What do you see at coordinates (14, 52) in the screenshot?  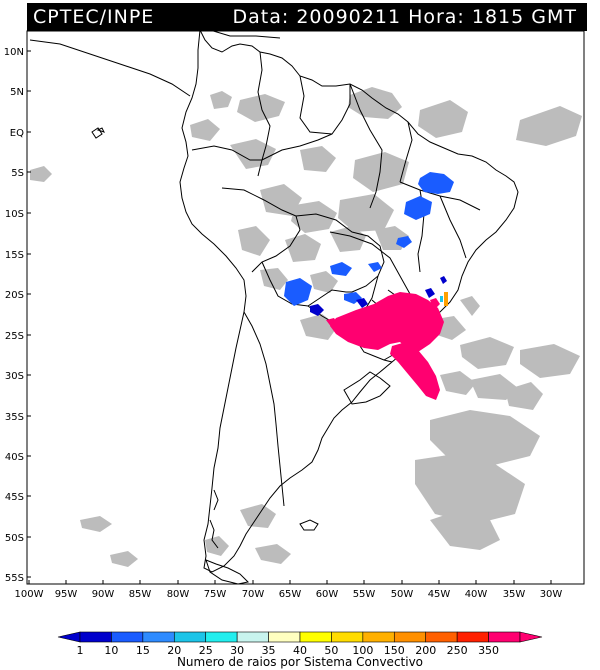 I see `lat-label: 10N` at bounding box center [14, 52].